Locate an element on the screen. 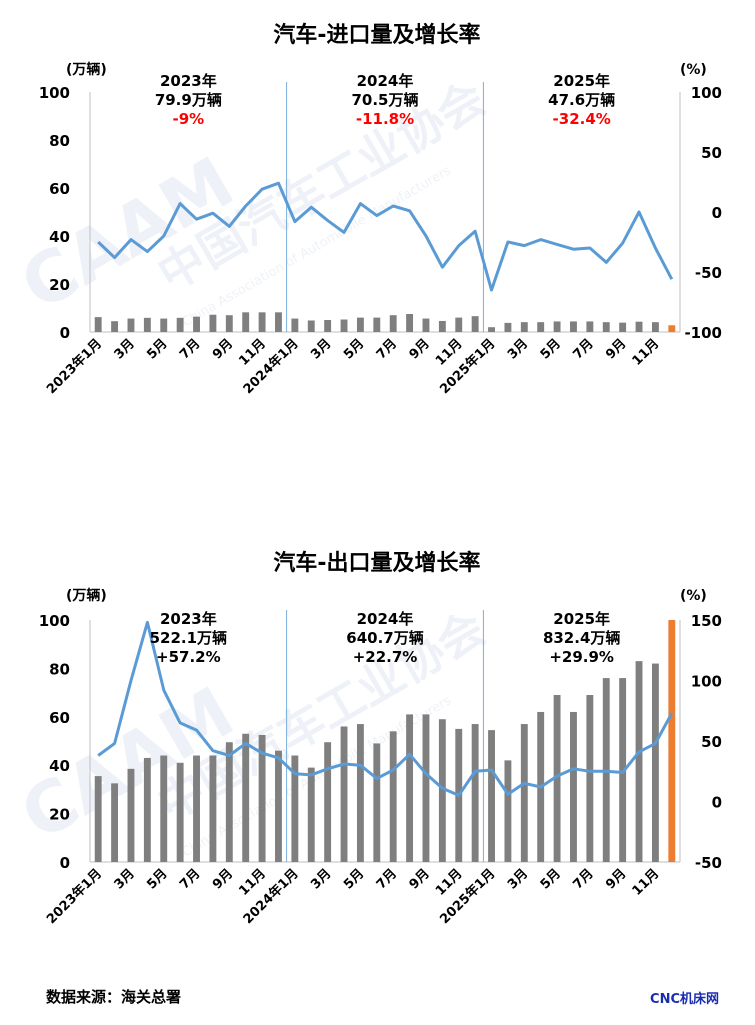 This screenshot has height=1025, width=755. right-tick-label: 0 is located at coordinates (717, 213).